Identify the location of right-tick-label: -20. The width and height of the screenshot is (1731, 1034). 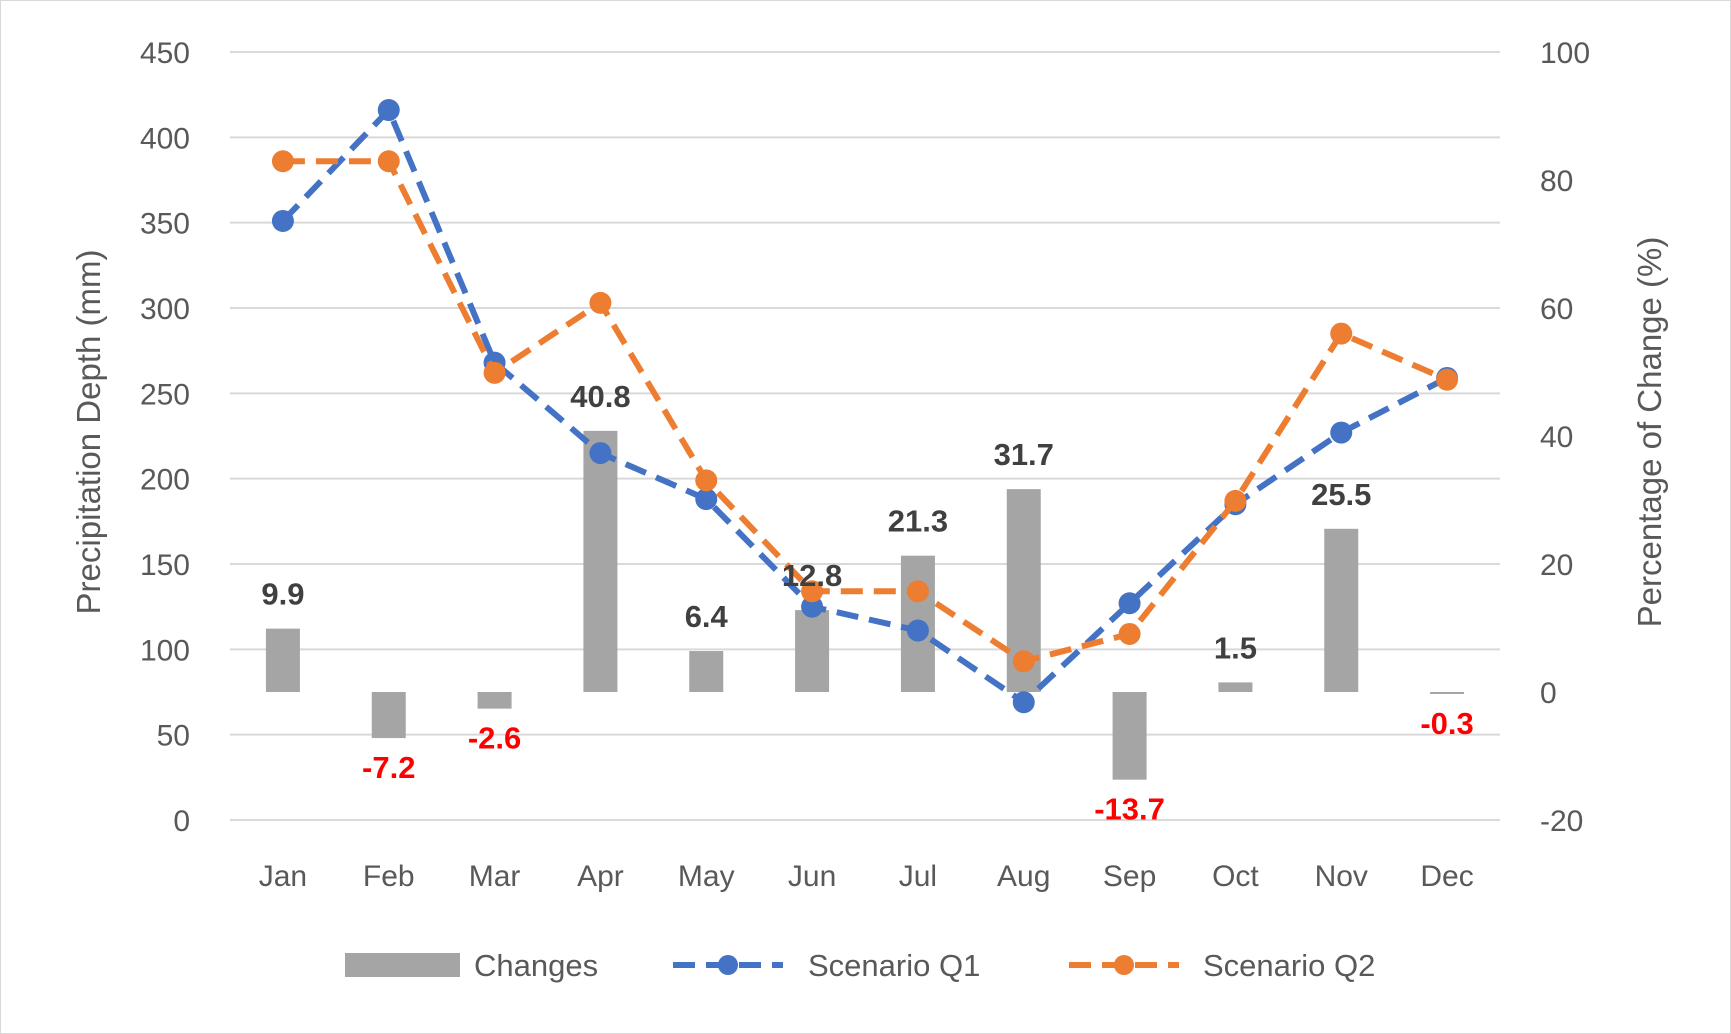
(1561, 821).